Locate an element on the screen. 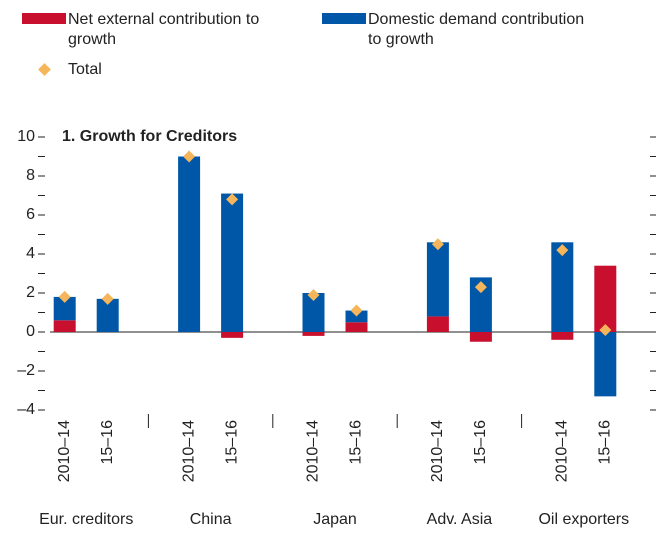 The width and height of the screenshot is (657, 533). group-label: China is located at coordinates (211, 519).